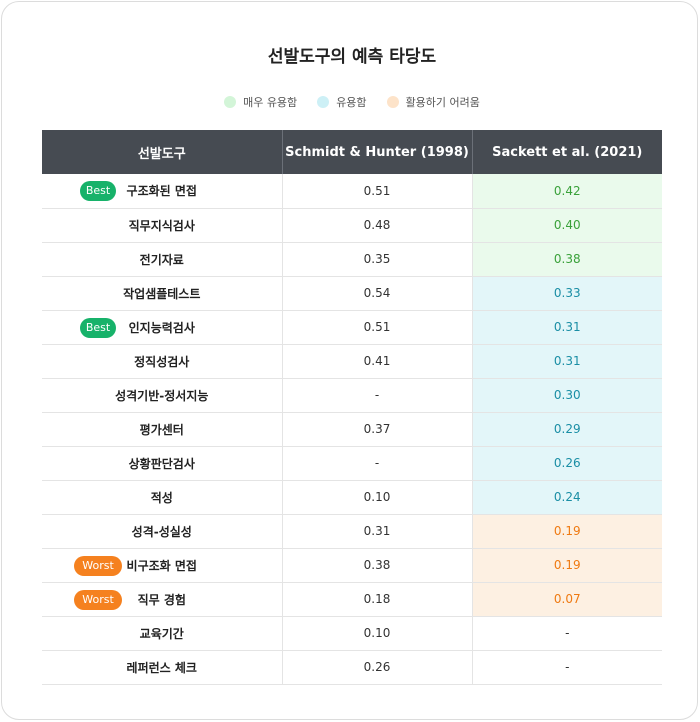 The width and height of the screenshot is (700, 722). I want to click on tool-name: 레퍼런스 체크, so click(161, 667).